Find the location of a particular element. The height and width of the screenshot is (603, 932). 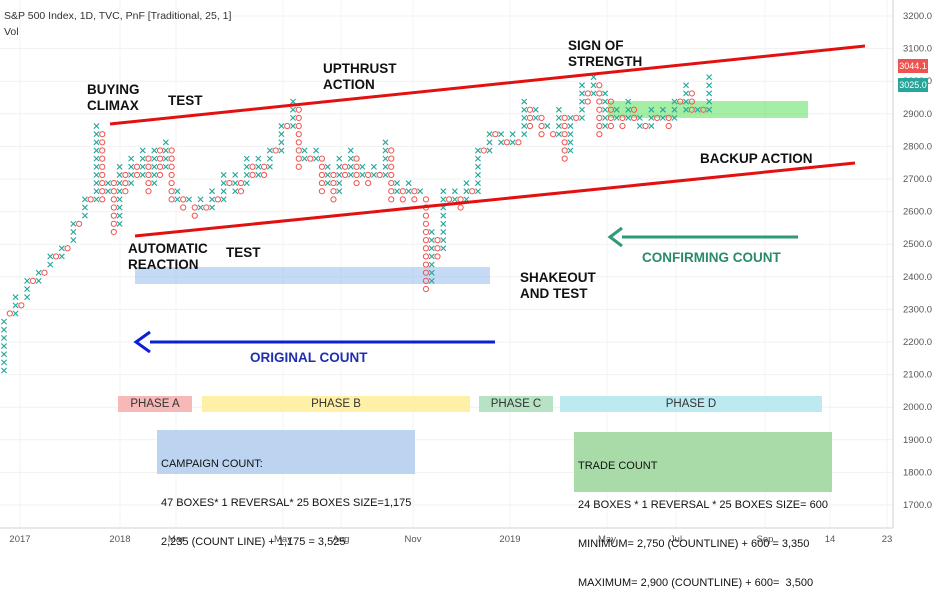

x-tick-label: 2018 is located at coordinates (119, 539).